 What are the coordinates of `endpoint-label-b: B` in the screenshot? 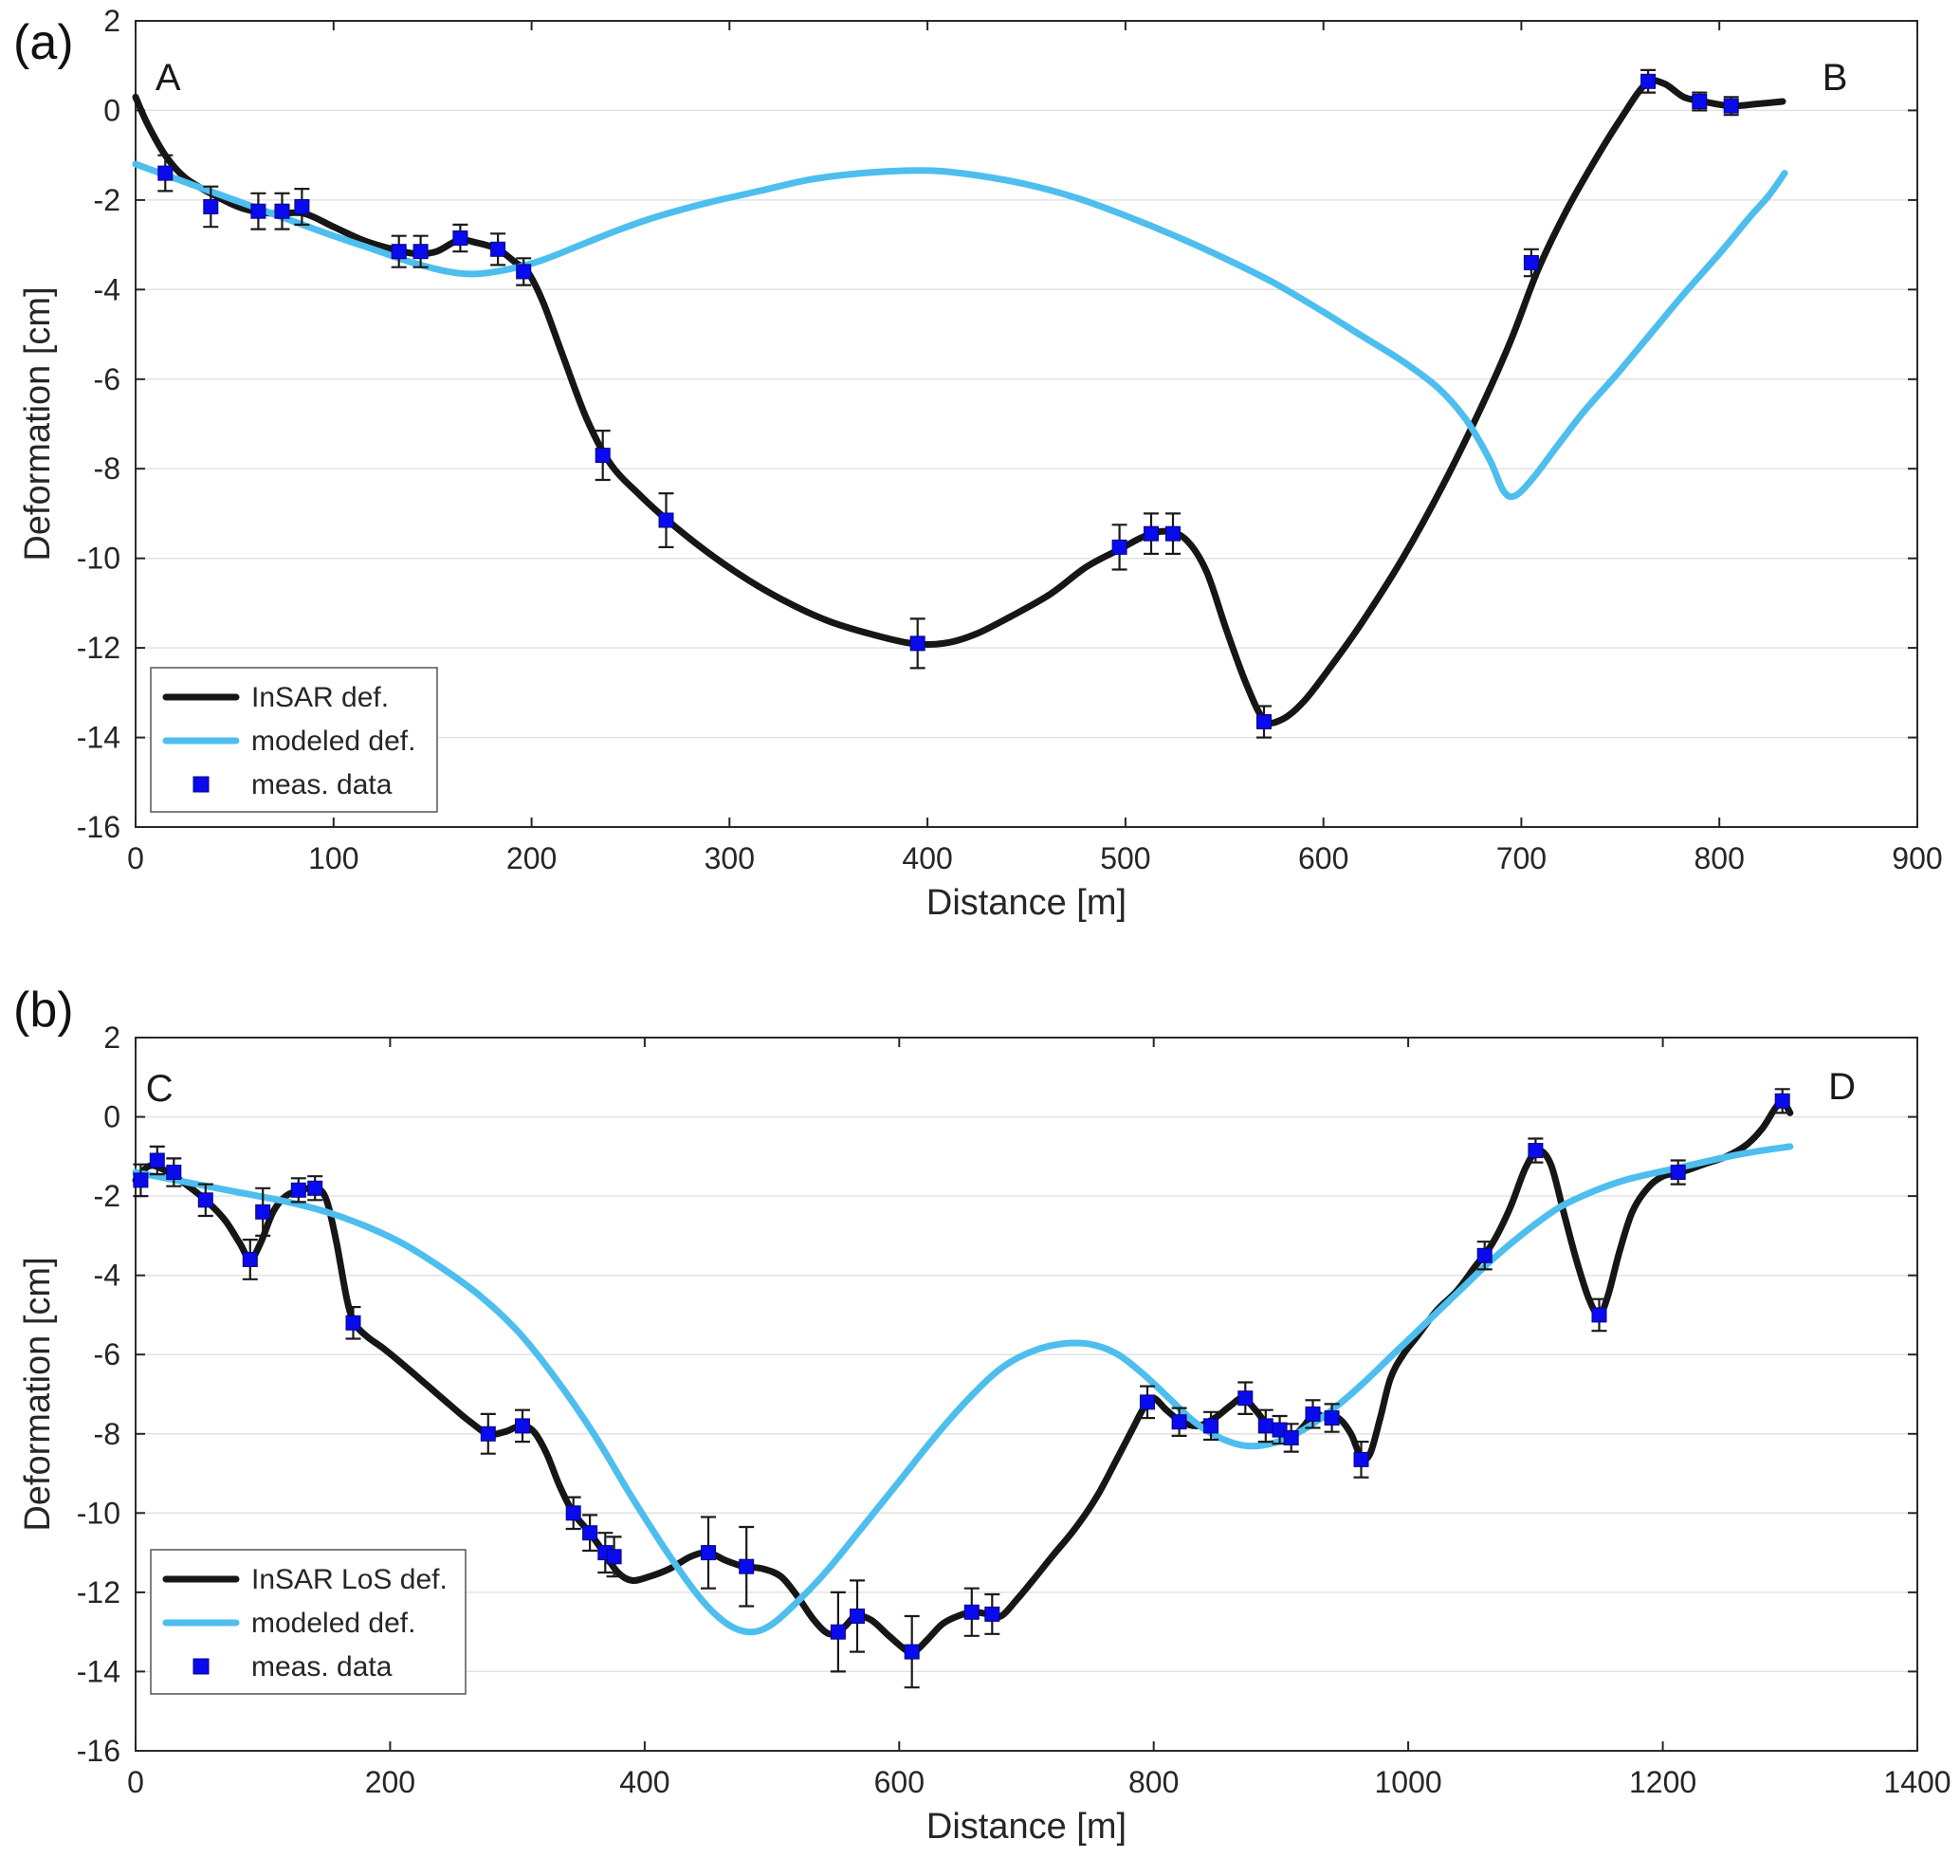 It's located at (1835, 78).